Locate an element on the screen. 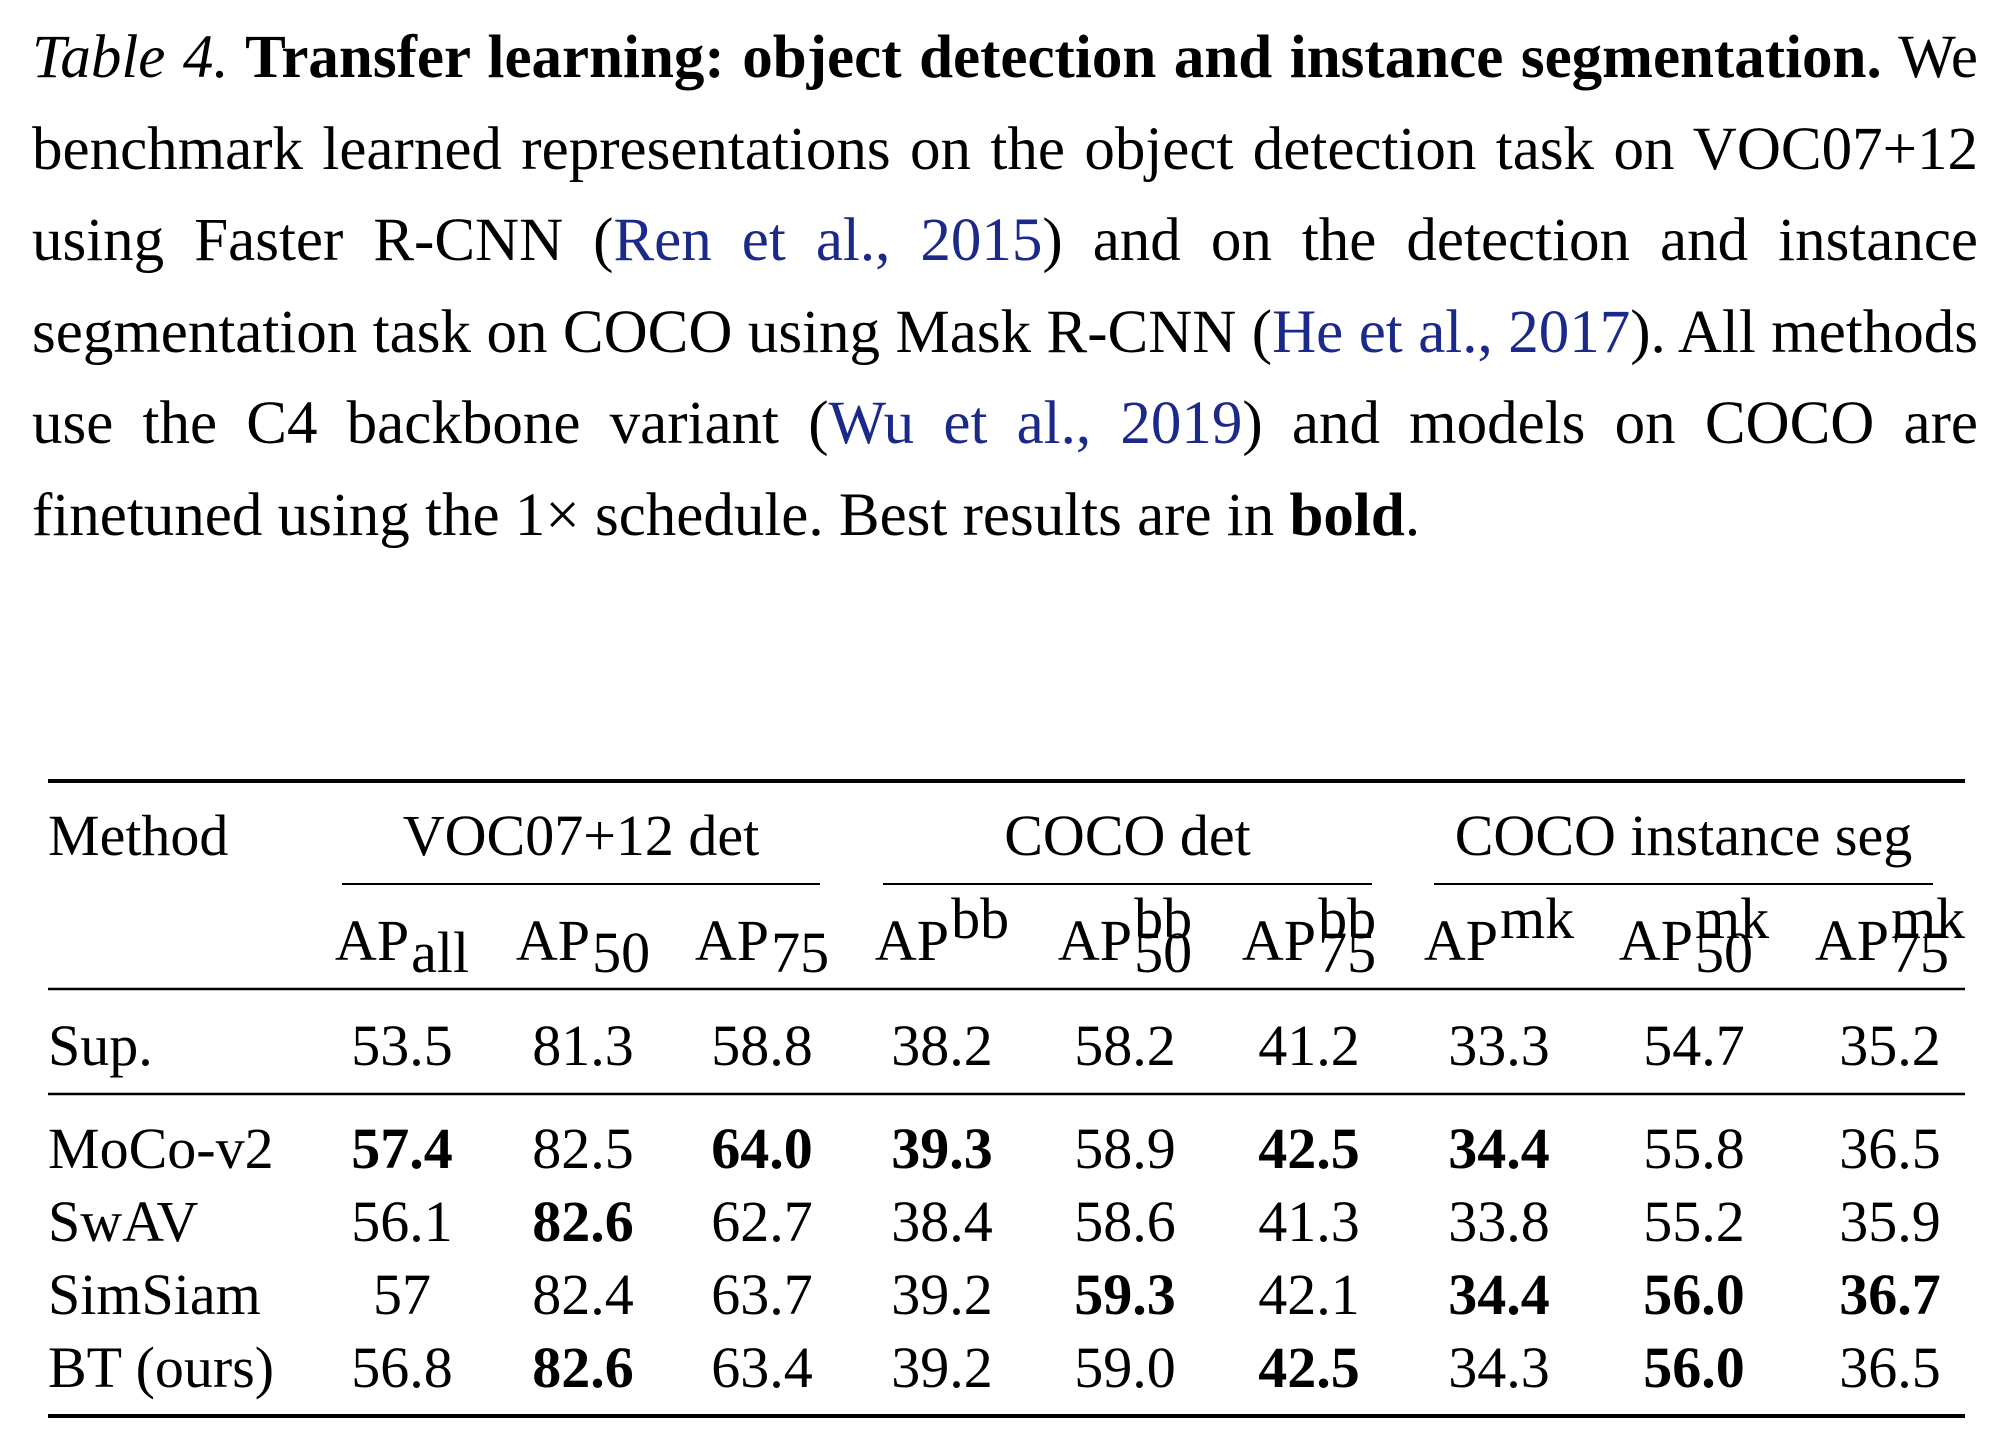 The width and height of the screenshot is (2000, 1456). table-cell: 35.2 is located at coordinates (1890, 1045).